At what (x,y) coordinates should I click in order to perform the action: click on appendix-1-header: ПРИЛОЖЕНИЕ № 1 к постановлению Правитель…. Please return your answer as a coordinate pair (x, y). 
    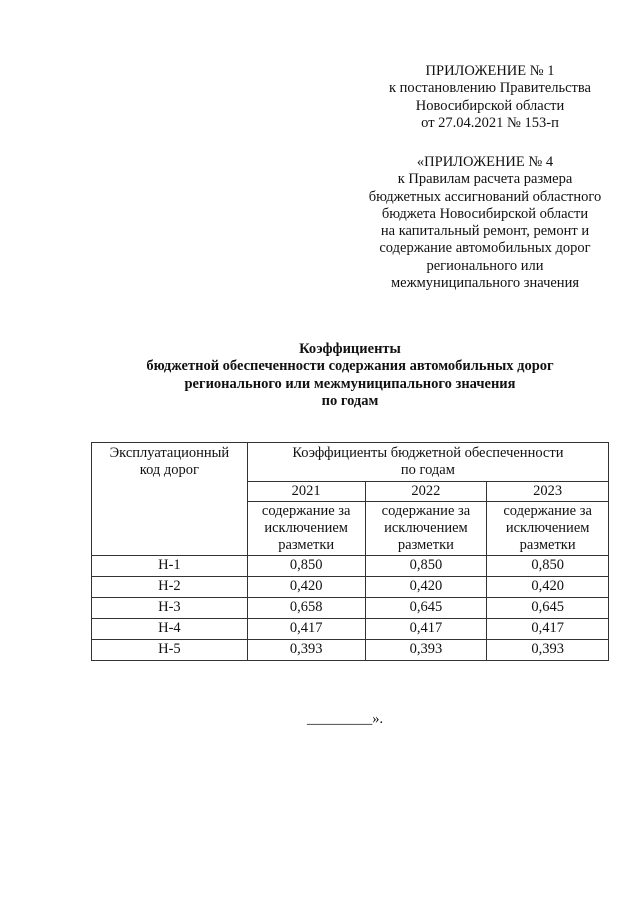
    Looking at the image, I should click on (490, 97).